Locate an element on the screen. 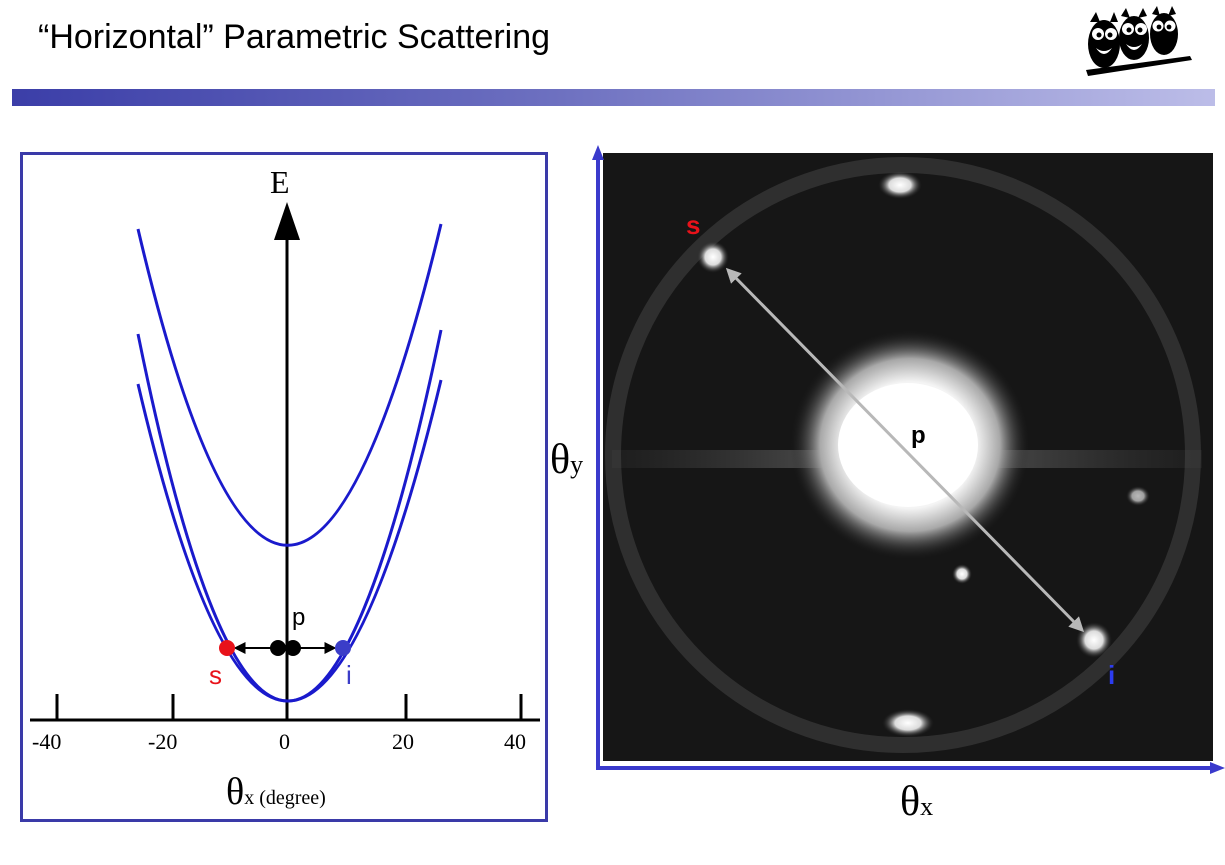 This screenshot has width=1225, height=865. x-axis-label-left: θx (degree) is located at coordinates (276, 792).